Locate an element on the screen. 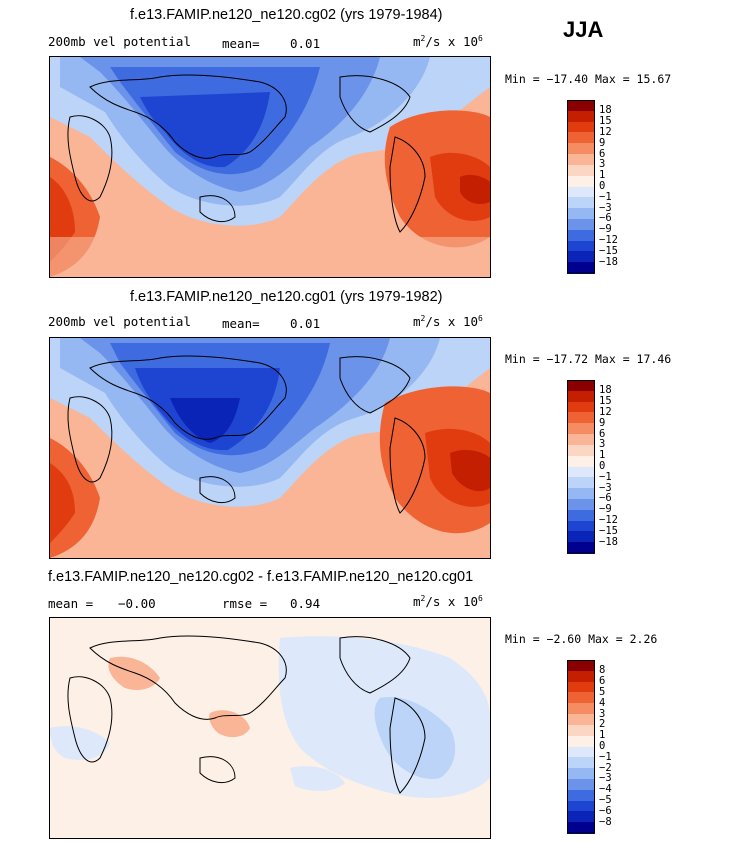 Image resolution: width=733 pixels, height=842 pixels. panel-3-minmax: Min = −2.60 Max = 2.26 is located at coordinates (581, 639).